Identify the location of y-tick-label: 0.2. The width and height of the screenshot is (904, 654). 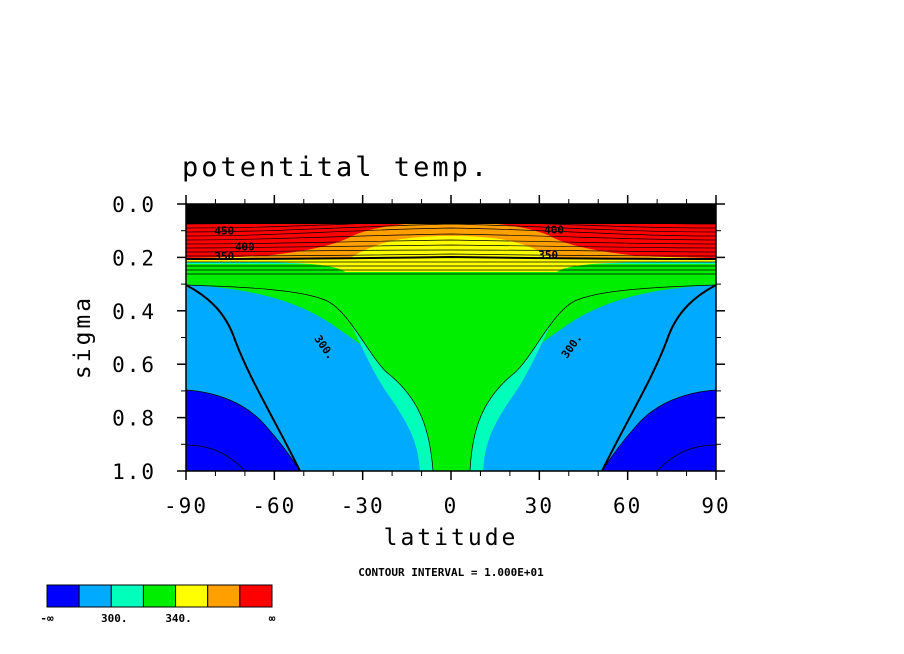
(134, 258).